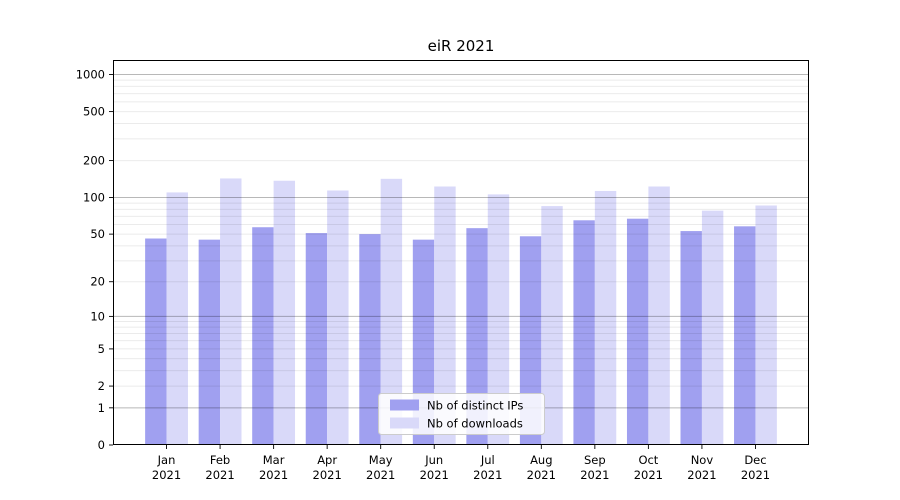 This screenshot has width=900, height=500. What do you see at coordinates (101, 386) in the screenshot?
I see `y-tick-label: 2` at bounding box center [101, 386].